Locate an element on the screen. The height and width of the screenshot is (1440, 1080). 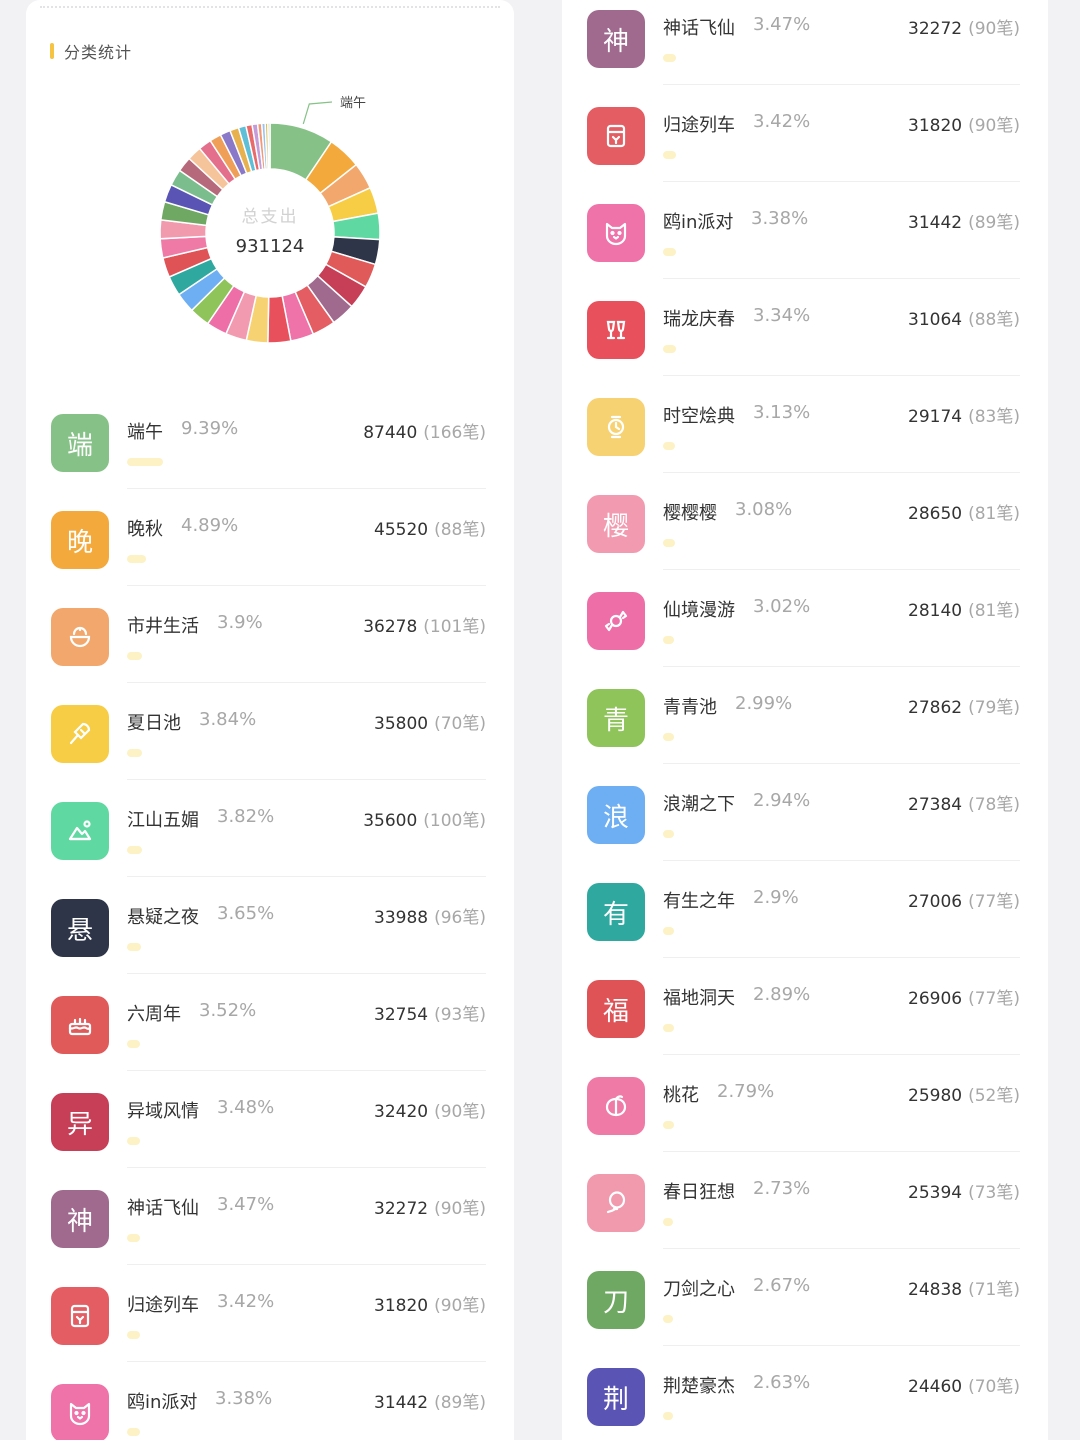
category-row: 晚晚秋 4.89% 45520 (88笔) is located at coordinates (270, 537).